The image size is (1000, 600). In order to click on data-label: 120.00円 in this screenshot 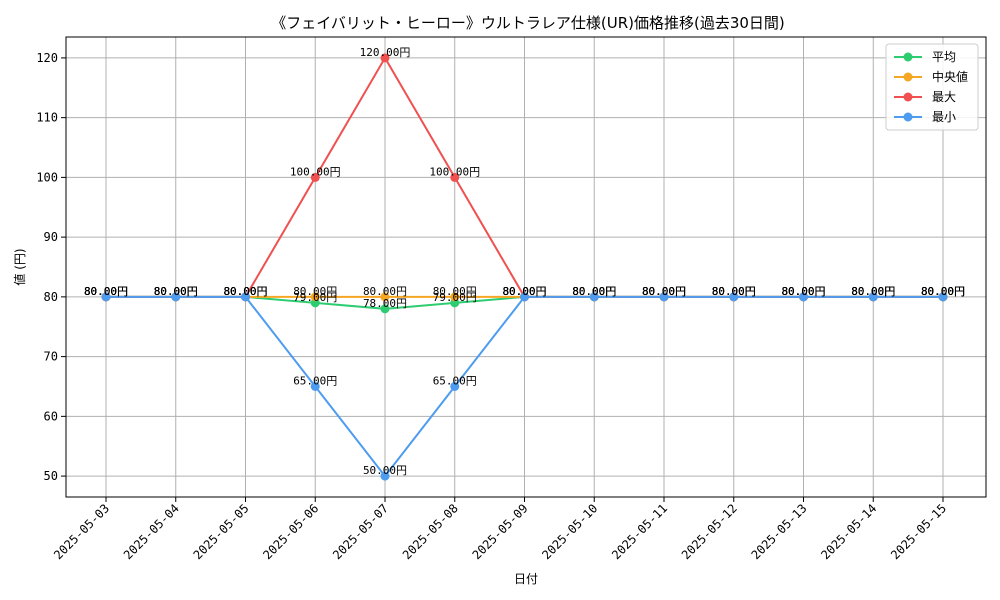, I will do `click(385, 52)`.